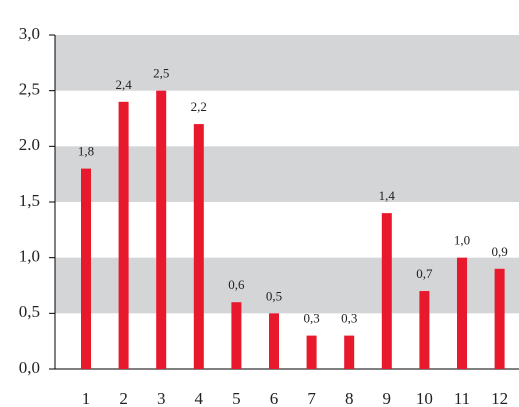 The height and width of the screenshot is (407, 519). Describe the element at coordinates (29, 33) in the screenshot. I see `y-tick-label: 3,0` at that location.